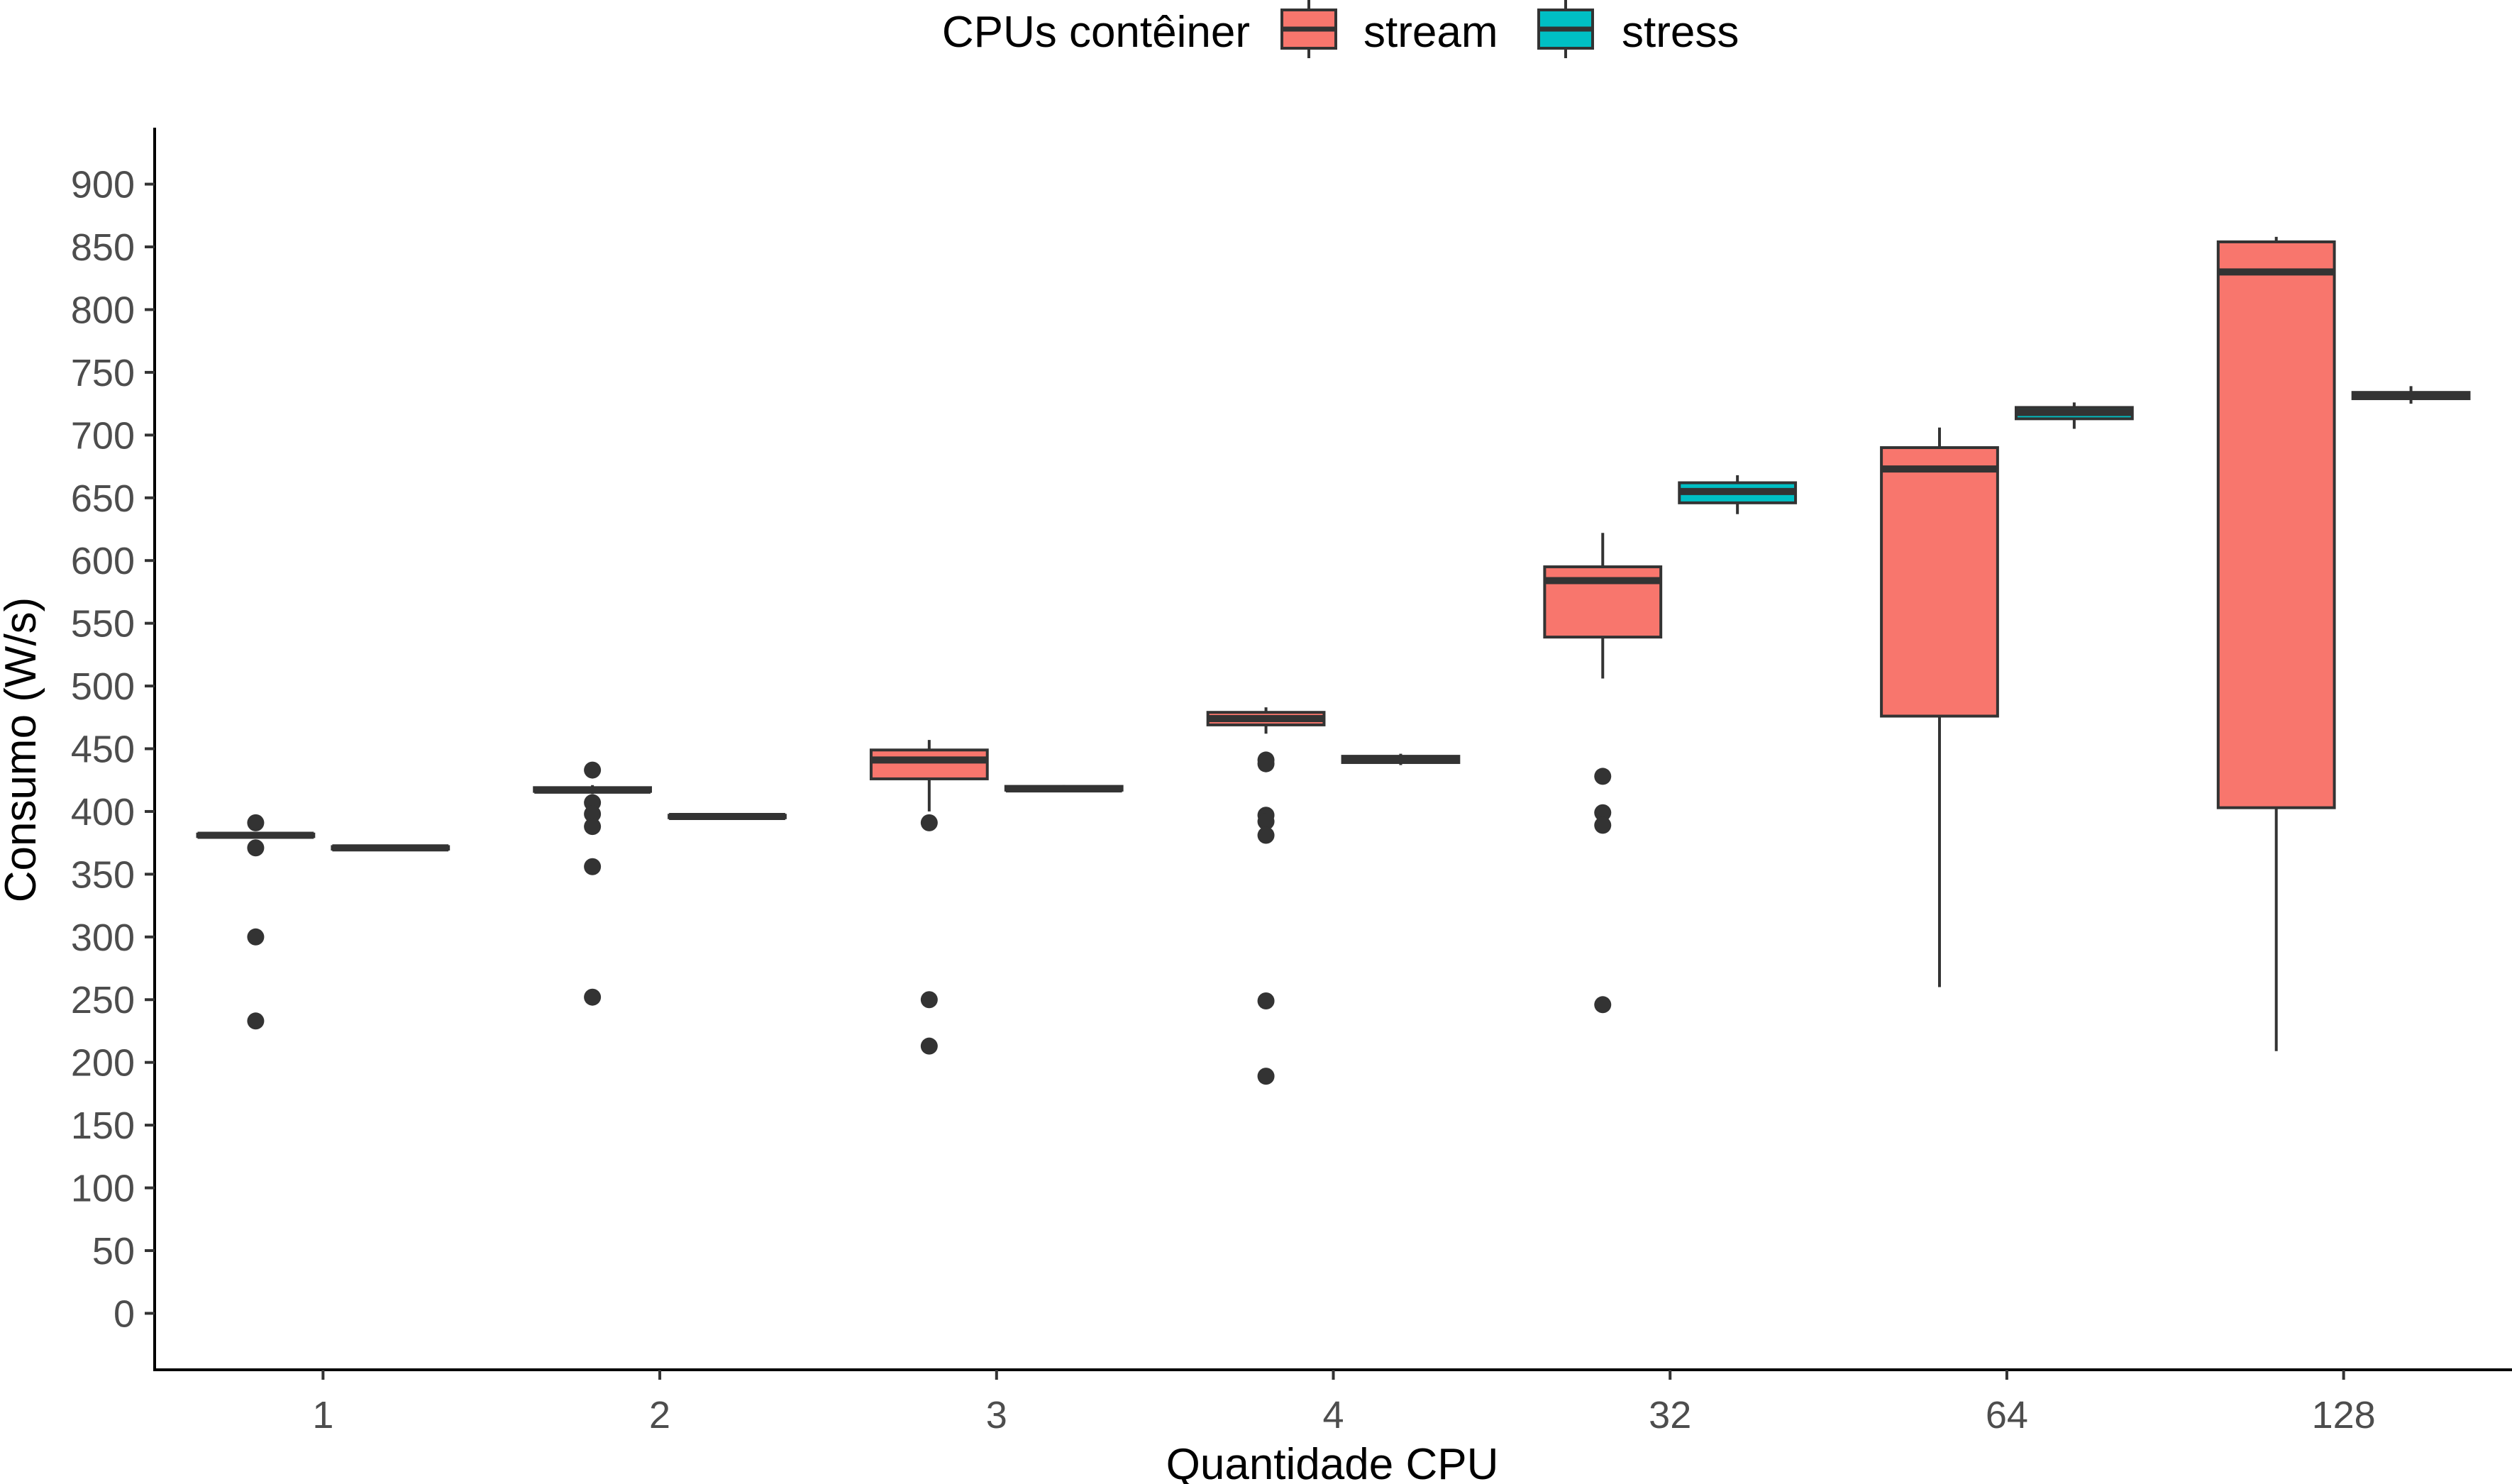  I want to click on y-tick-label: 250, so click(103, 1000).